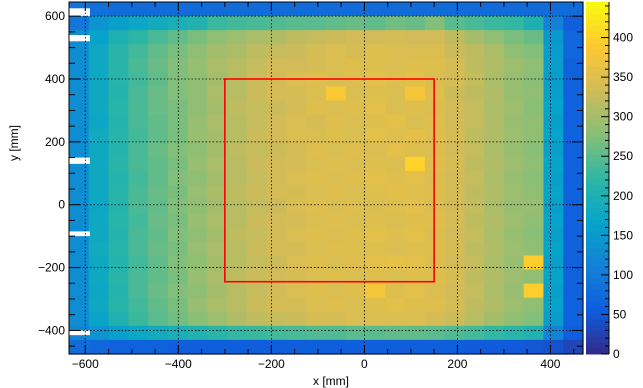 The image size is (643, 388). What do you see at coordinates (51, 330) in the screenshot?
I see `y-tick-label: −400` at bounding box center [51, 330].